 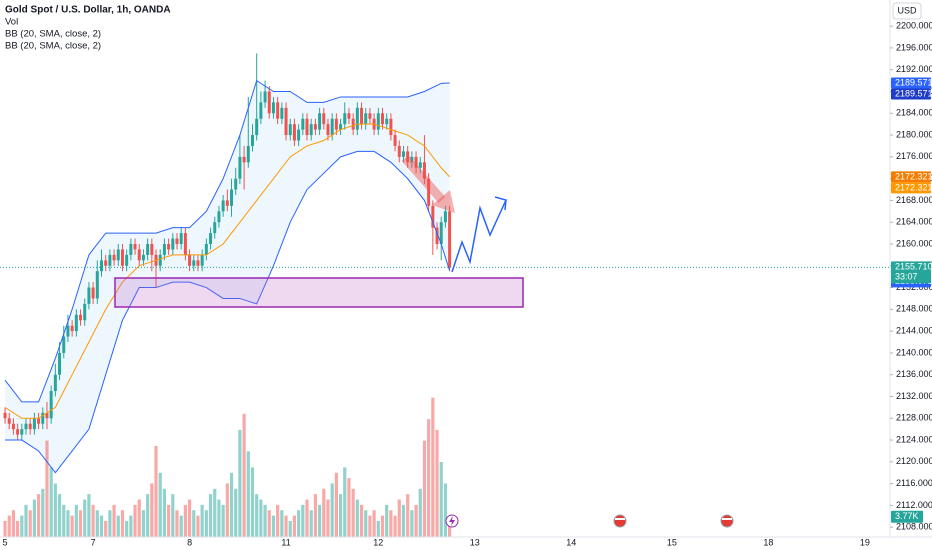 I want to click on last-price-box, so click(x=911, y=272).